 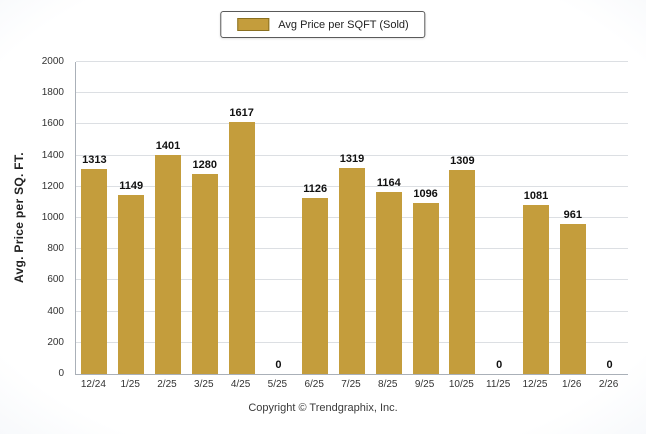 I want to click on legend-label: Avg Price per SQFT (Sold), so click(x=343, y=24).